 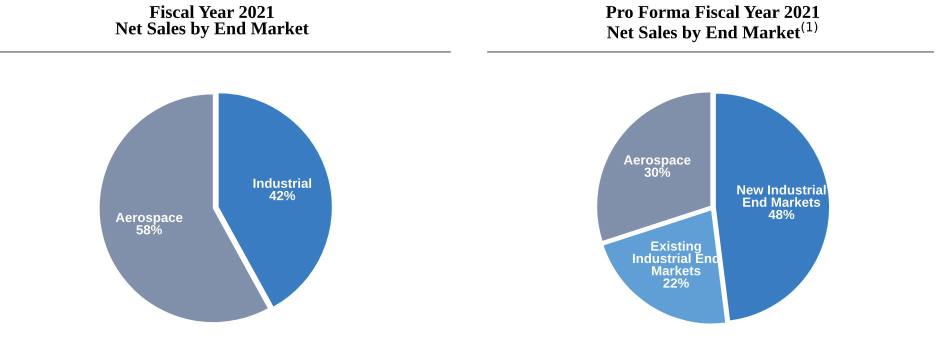 I want to click on data-label: 48%, so click(x=781, y=215).